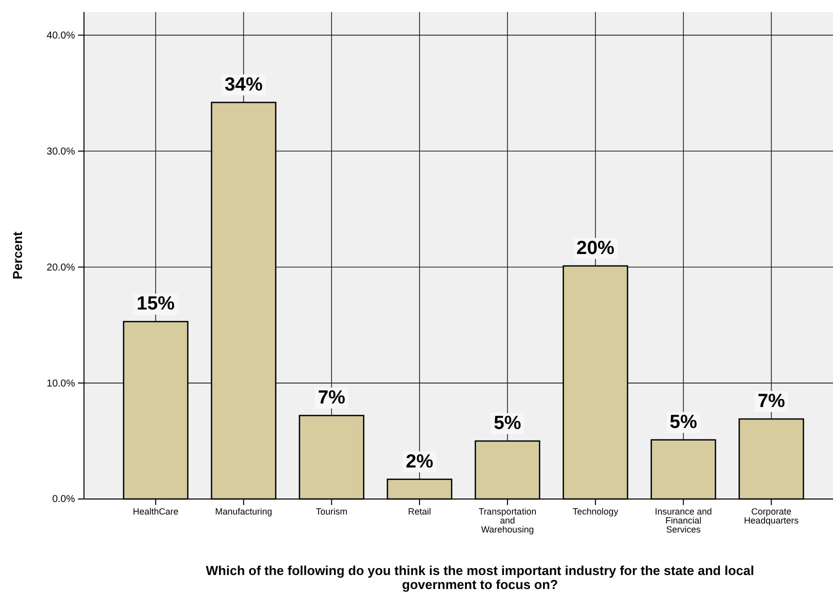 This screenshot has height=597, width=833. What do you see at coordinates (772, 516) in the screenshot?
I see `x-tick-label: Corporate Headquarters` at bounding box center [772, 516].